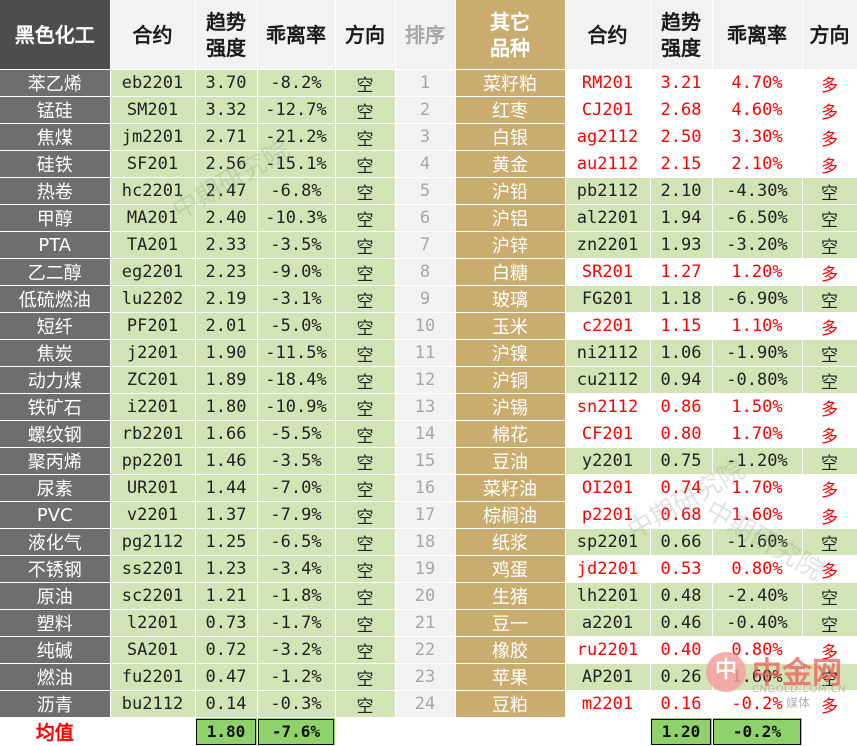  I want to click on right-name: 菜籽粕, so click(510, 83).